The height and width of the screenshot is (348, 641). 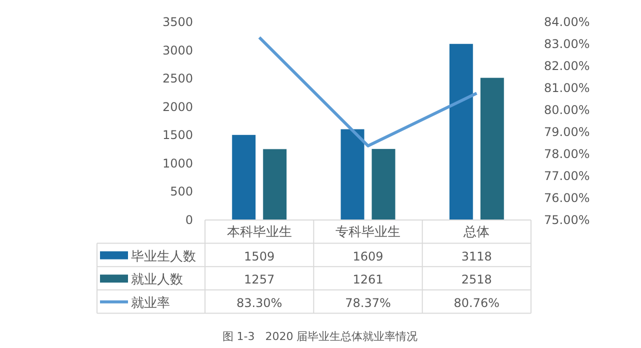 What do you see at coordinates (259, 232) in the screenshot?
I see `x-tick-label: 本科毕业生` at bounding box center [259, 232].